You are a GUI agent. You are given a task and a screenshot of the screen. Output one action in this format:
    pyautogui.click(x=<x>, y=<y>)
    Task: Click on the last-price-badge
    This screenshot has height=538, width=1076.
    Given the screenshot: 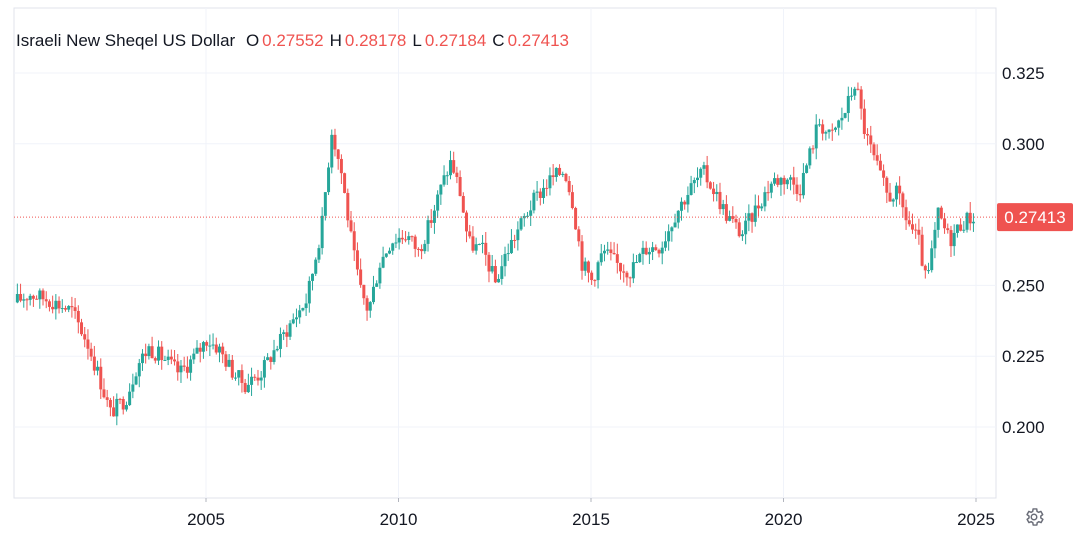 What is the action you would take?
    pyautogui.click(x=1035, y=217)
    